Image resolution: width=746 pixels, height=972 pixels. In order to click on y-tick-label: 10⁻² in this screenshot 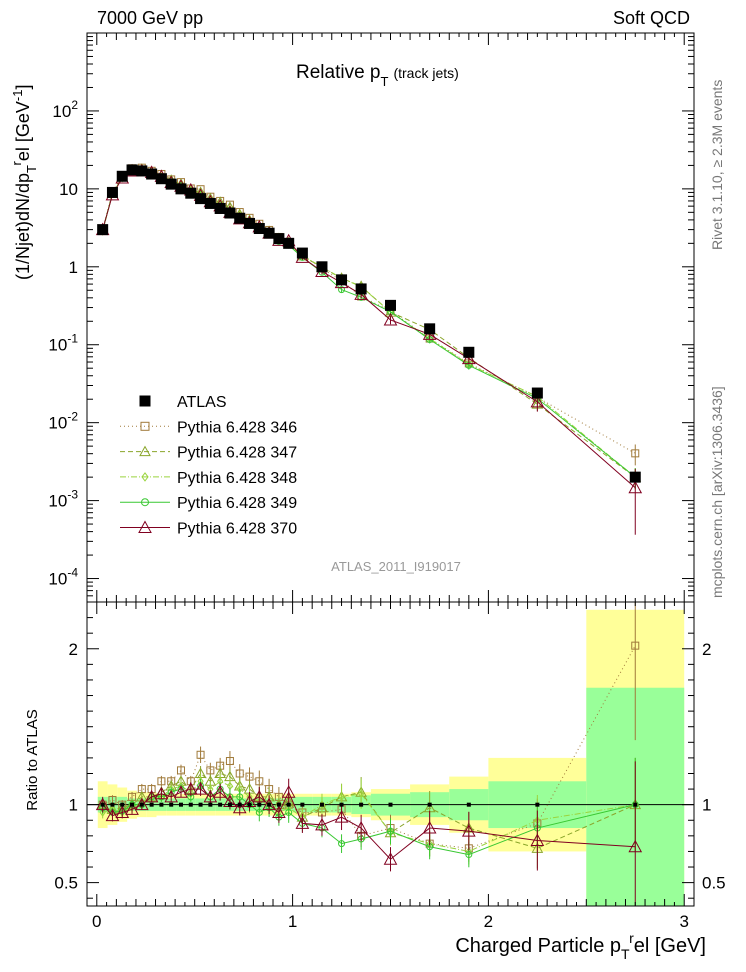, I will do `click(63, 421)`.